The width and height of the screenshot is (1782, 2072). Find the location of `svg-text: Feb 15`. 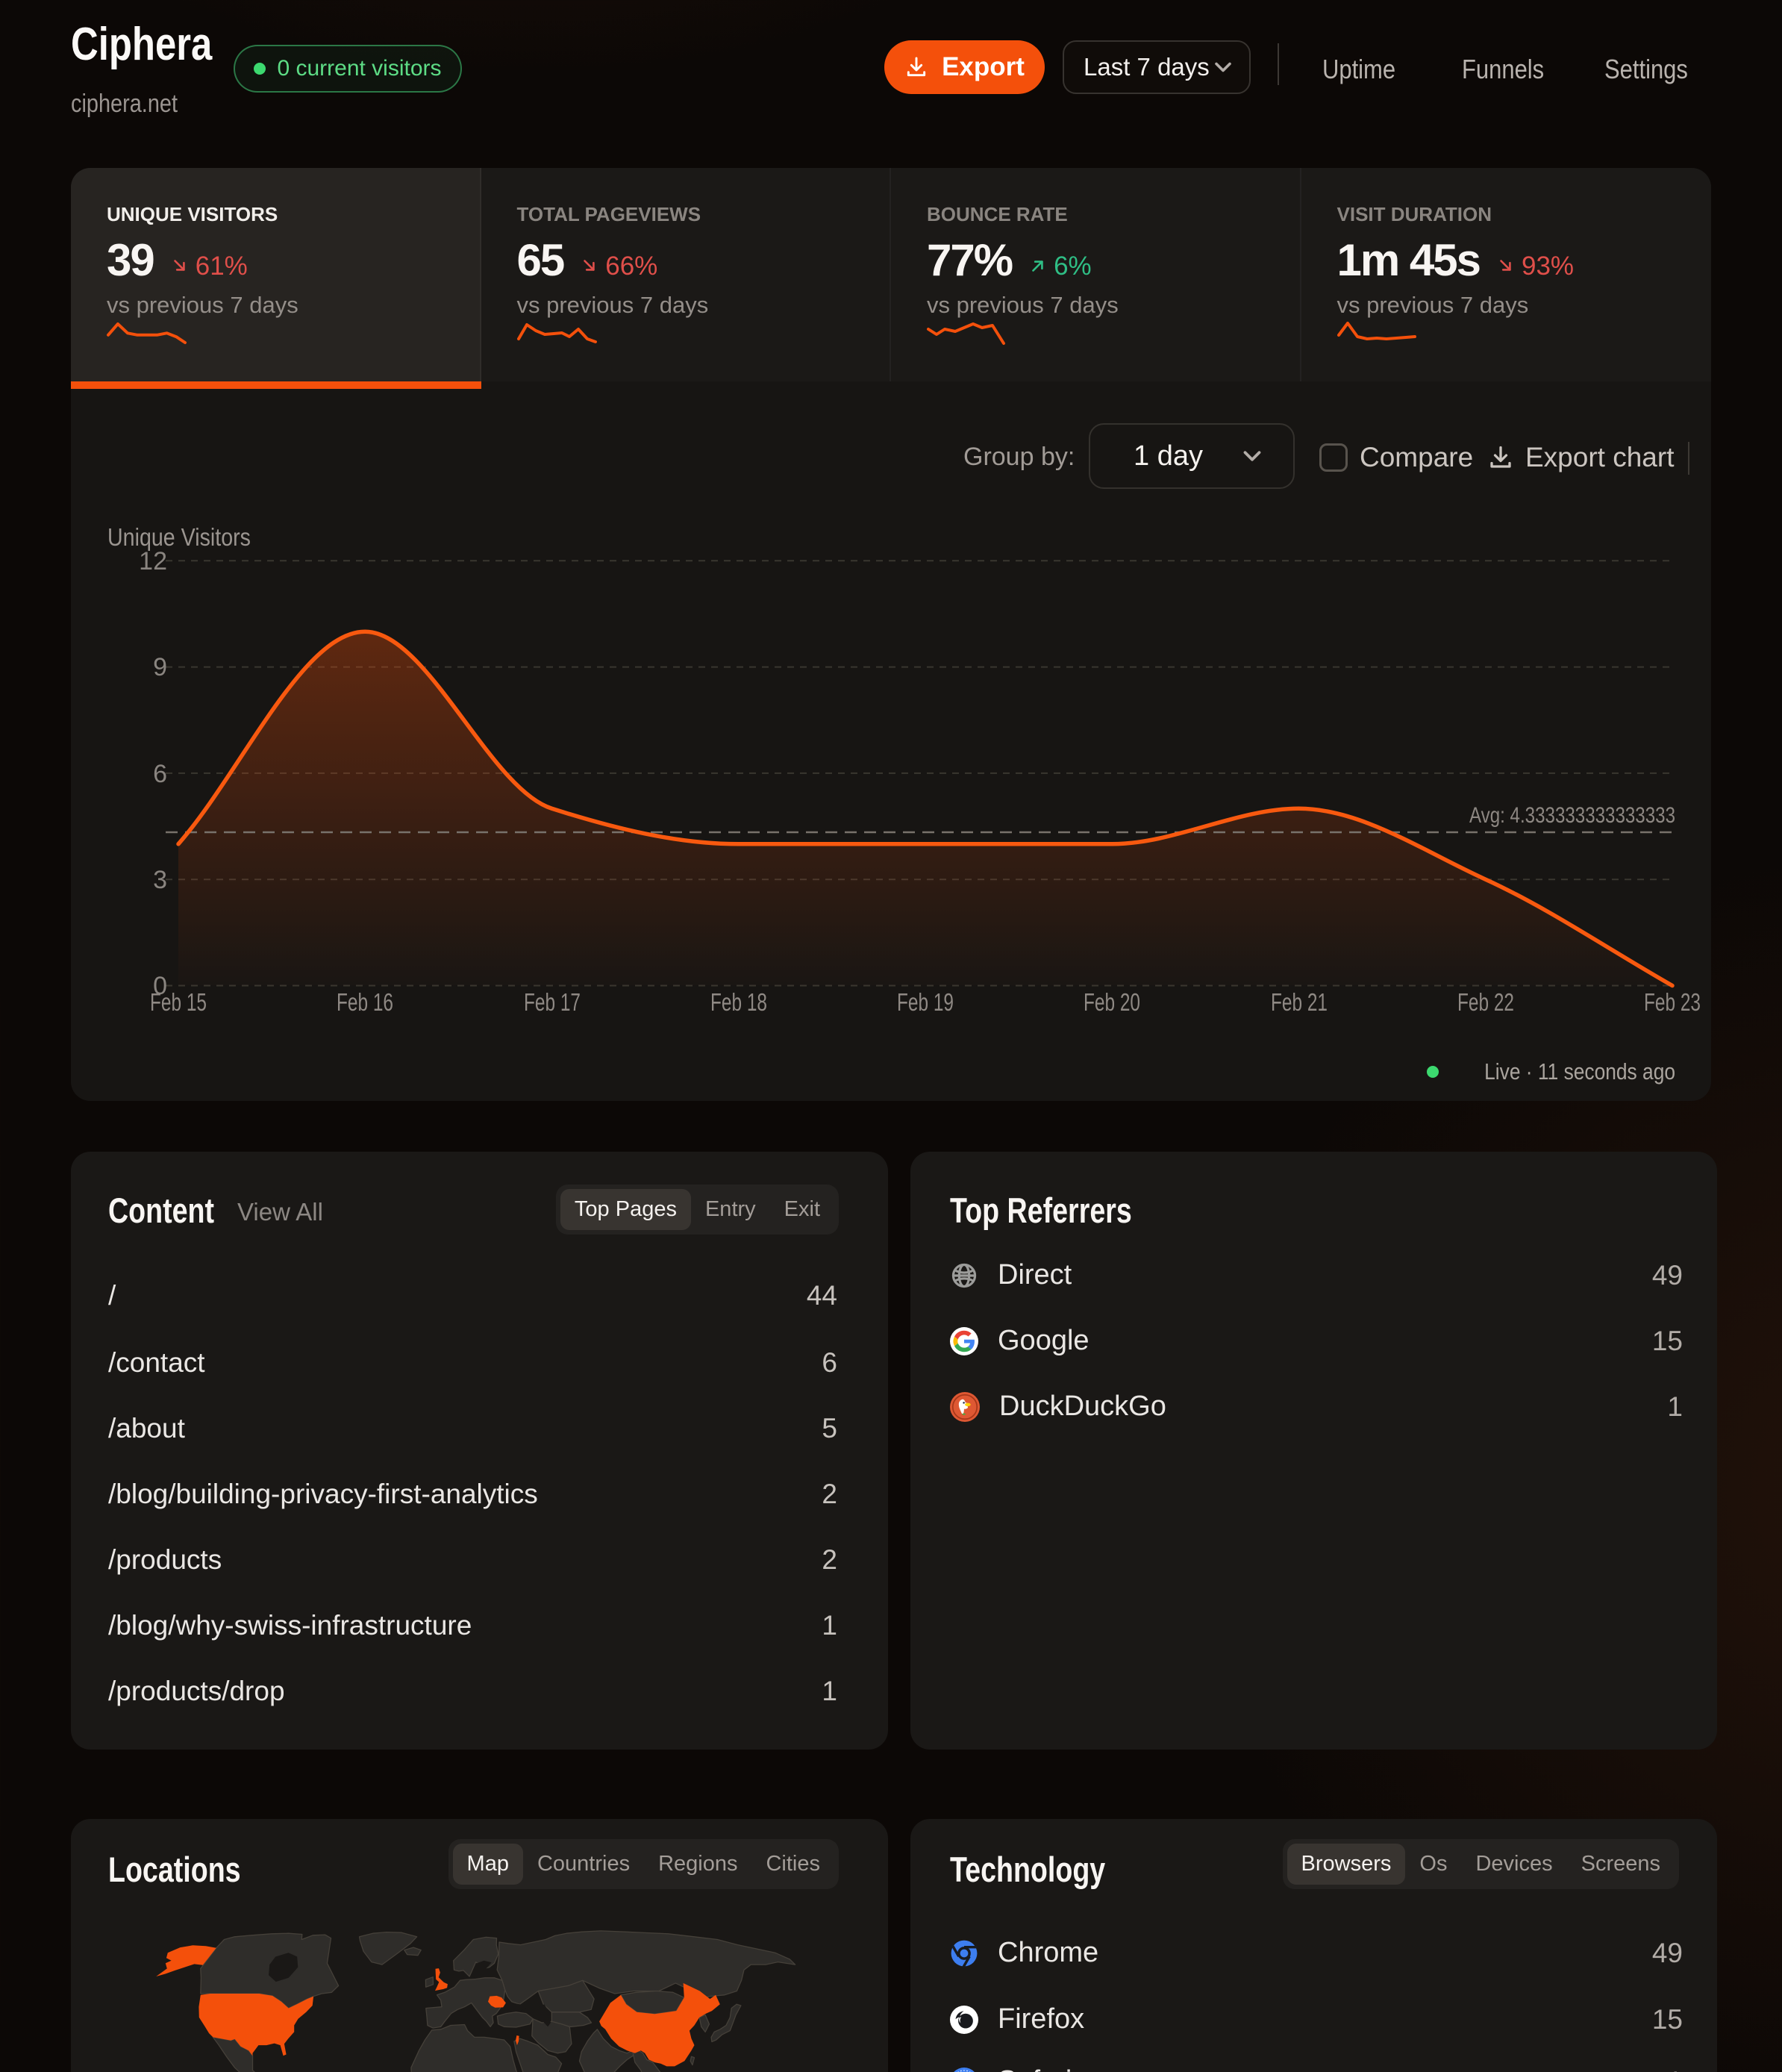

svg-text: Feb 15 is located at coordinates (178, 1002).